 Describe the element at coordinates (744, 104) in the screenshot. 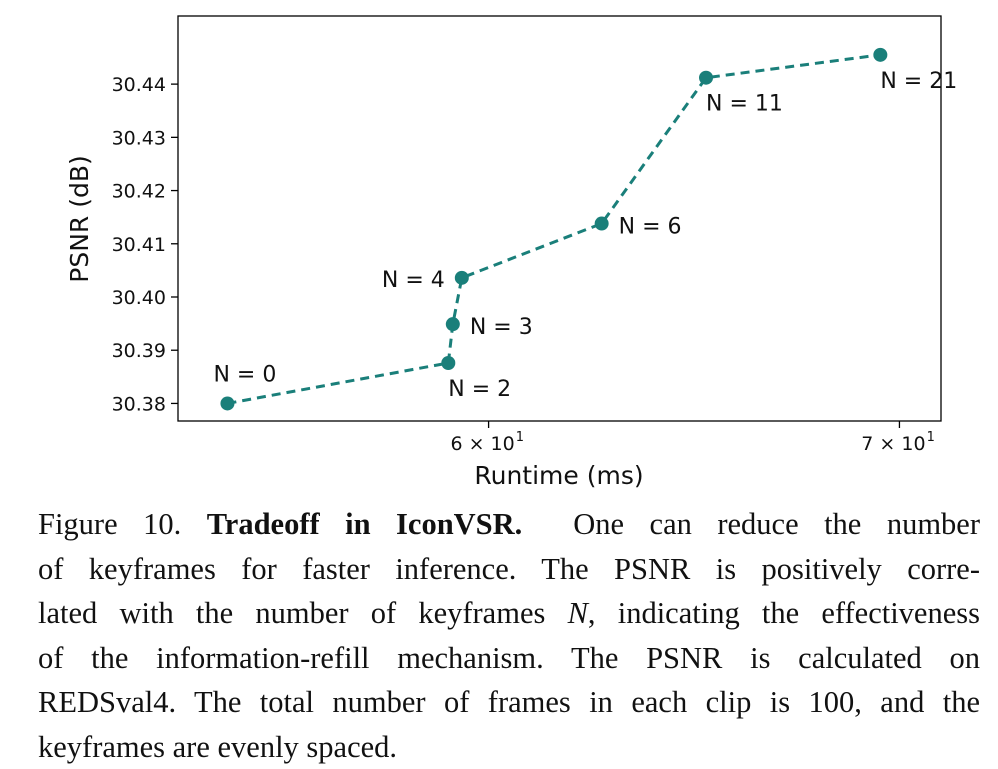

I see `point-label: N = 11` at that location.